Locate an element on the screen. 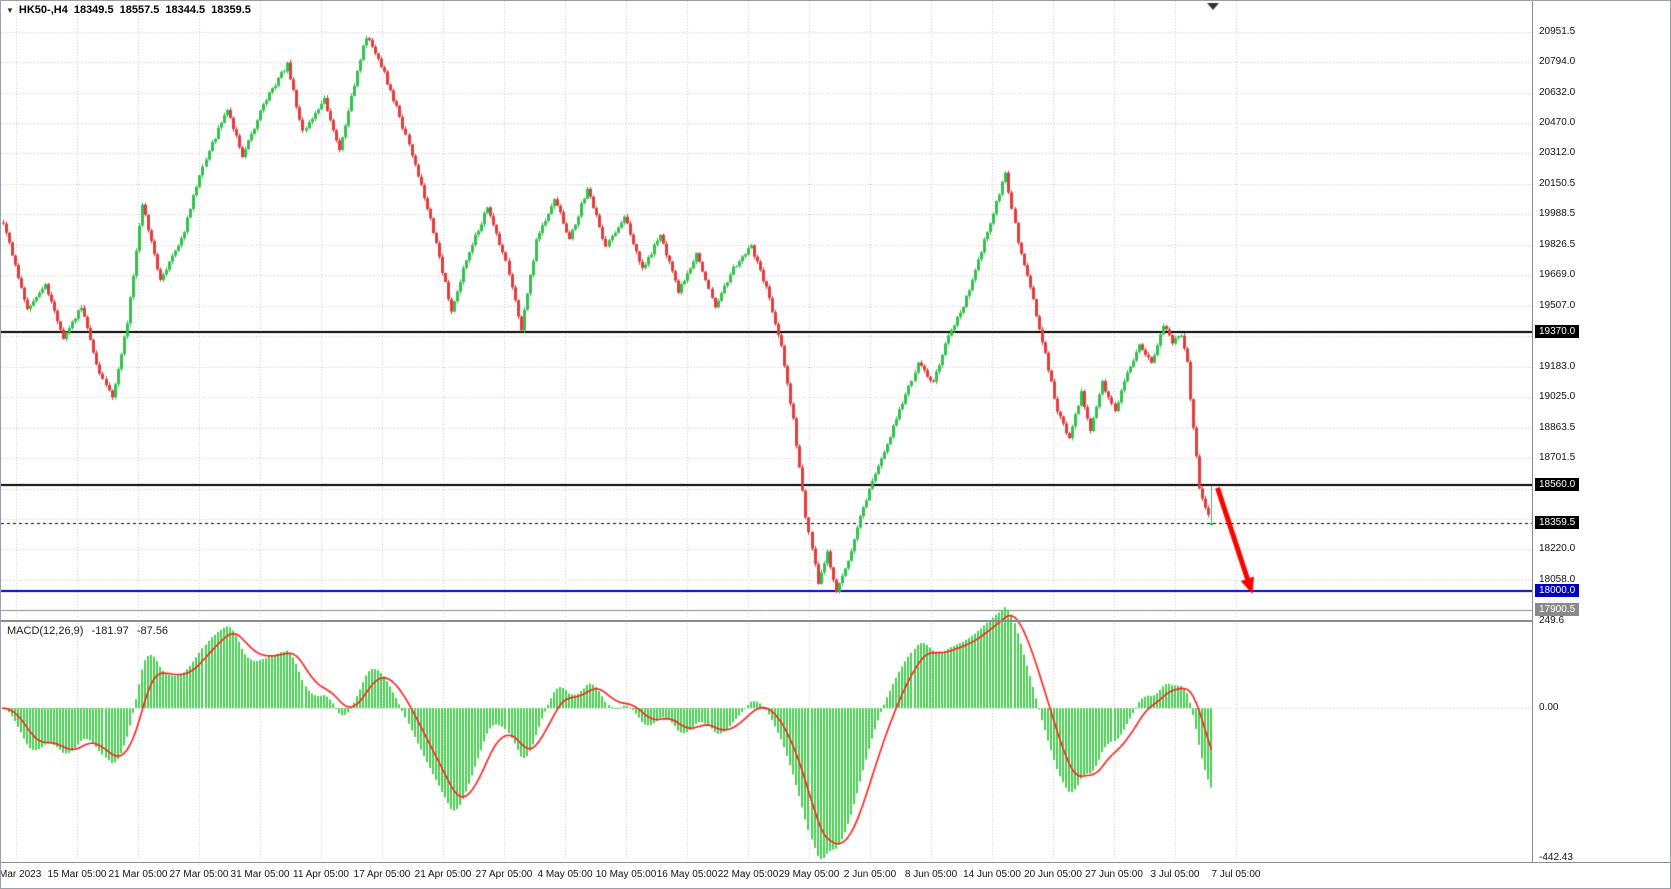  time-tick-label: 16 May 05:00 is located at coordinates (687, 874).